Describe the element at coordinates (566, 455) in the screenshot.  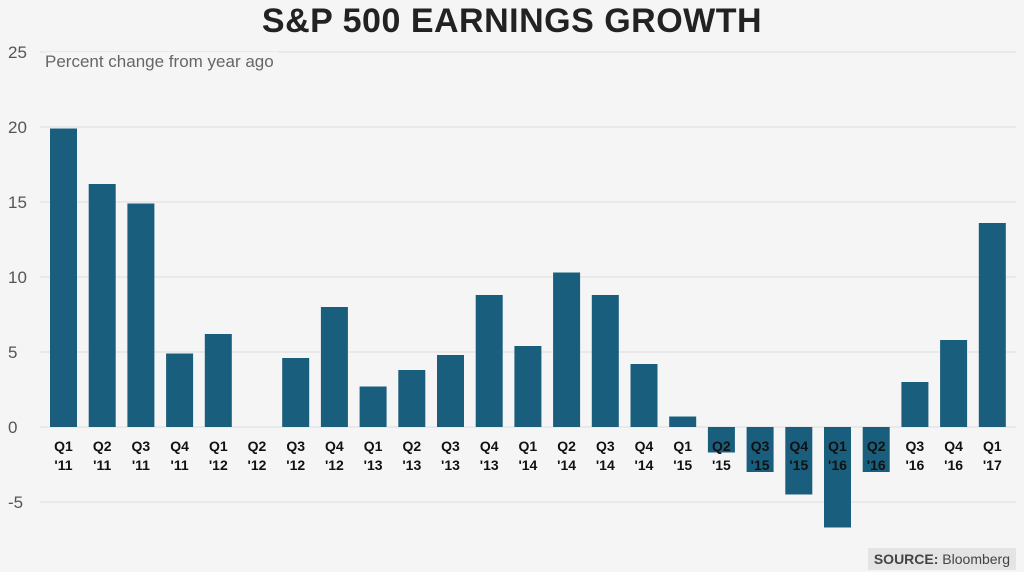
I see `x-category-label: Q2'14` at that location.